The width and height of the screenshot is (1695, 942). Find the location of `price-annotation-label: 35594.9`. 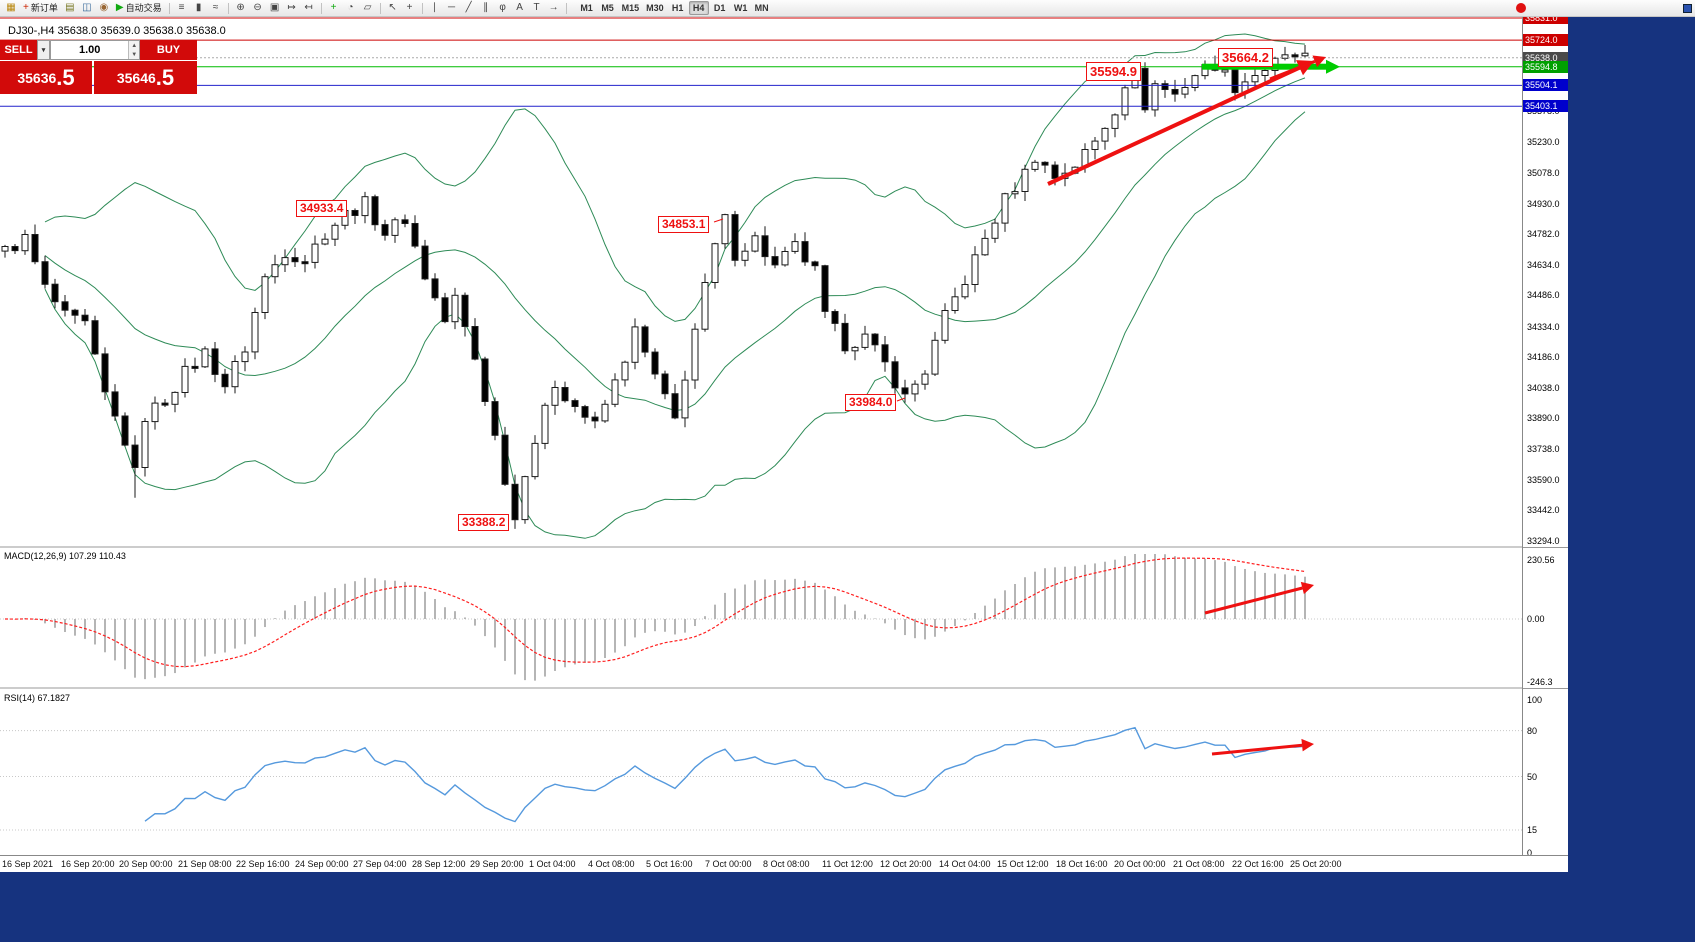

price-annotation-label: 35594.9 is located at coordinates (1113, 71).